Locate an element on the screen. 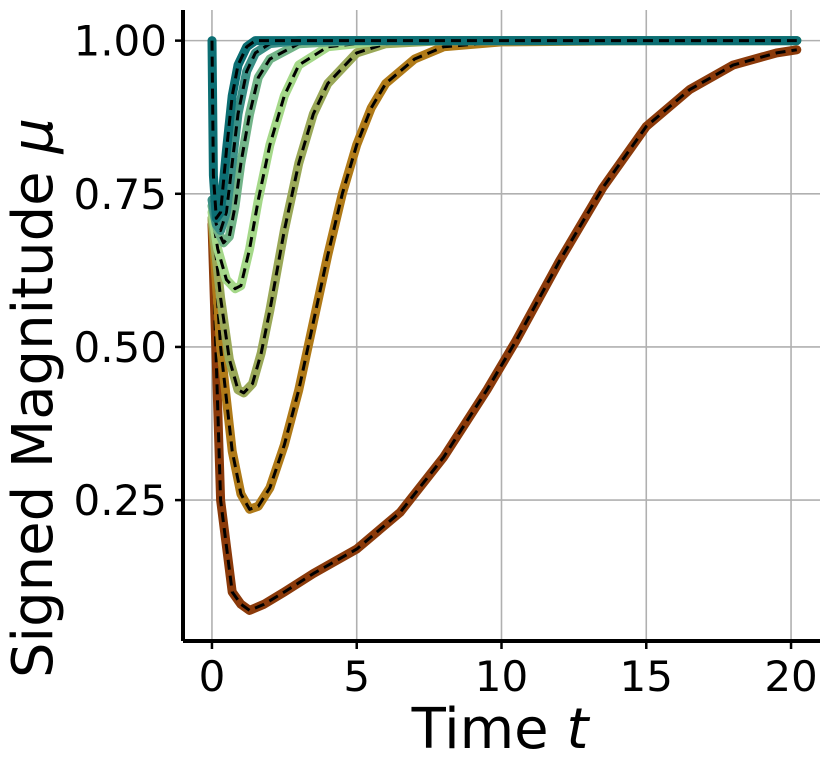 The image size is (830, 770). y-tick-label-2: 0.75 is located at coordinates (120, 194).